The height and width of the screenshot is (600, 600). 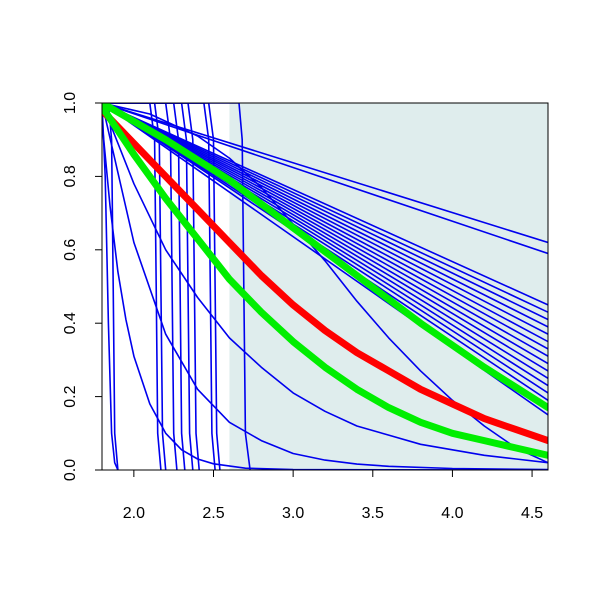 I want to click on y-tick-label: 0.0, so click(x=70, y=470).